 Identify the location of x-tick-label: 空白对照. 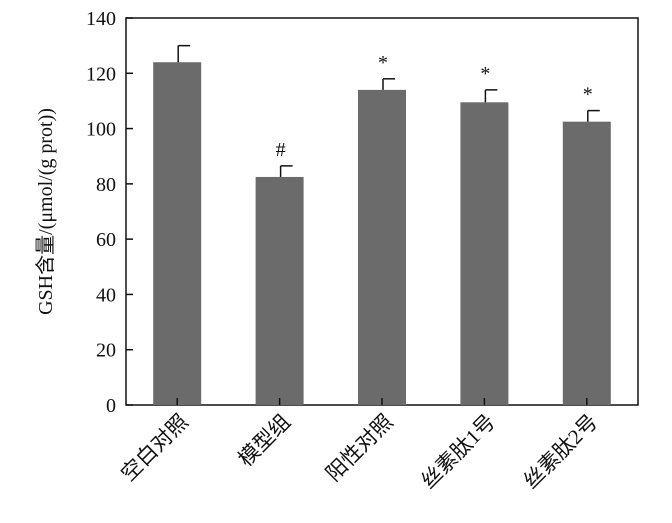
(154, 448).